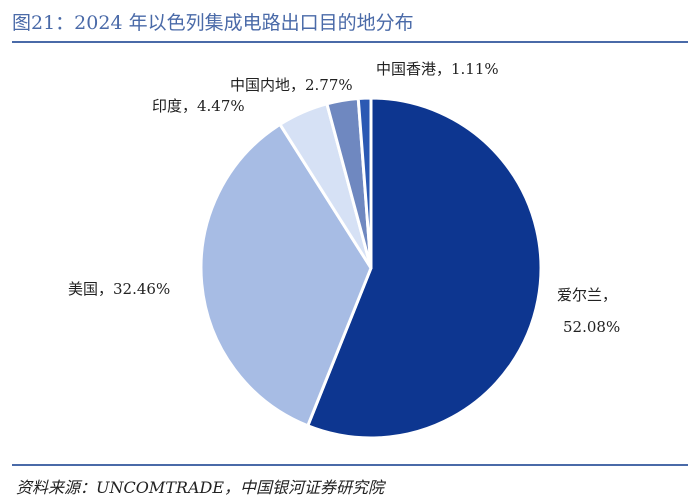 This screenshot has height=503, width=700. What do you see at coordinates (200, 487) in the screenshot?
I see `source-note: 资料来源：UNCOMTRADE，中国银河证券研究院` at bounding box center [200, 487].